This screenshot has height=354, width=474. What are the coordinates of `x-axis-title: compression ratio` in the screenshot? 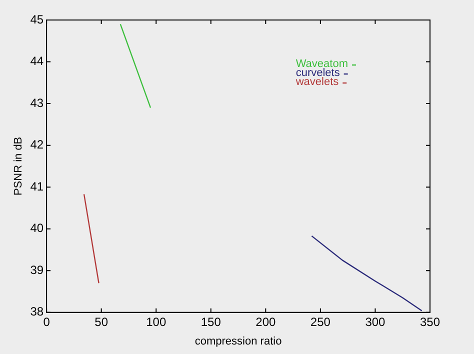 It's located at (238, 341).